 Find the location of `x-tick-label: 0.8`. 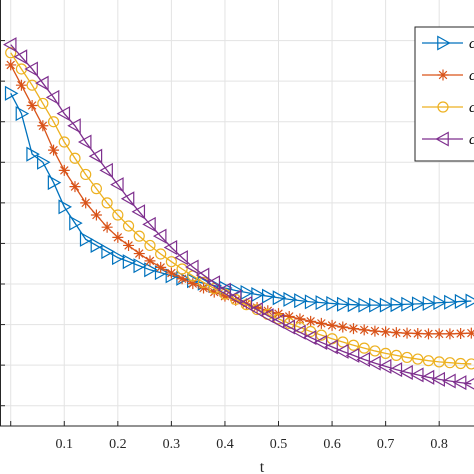

x-tick-label: 0.8 is located at coordinates (439, 444).